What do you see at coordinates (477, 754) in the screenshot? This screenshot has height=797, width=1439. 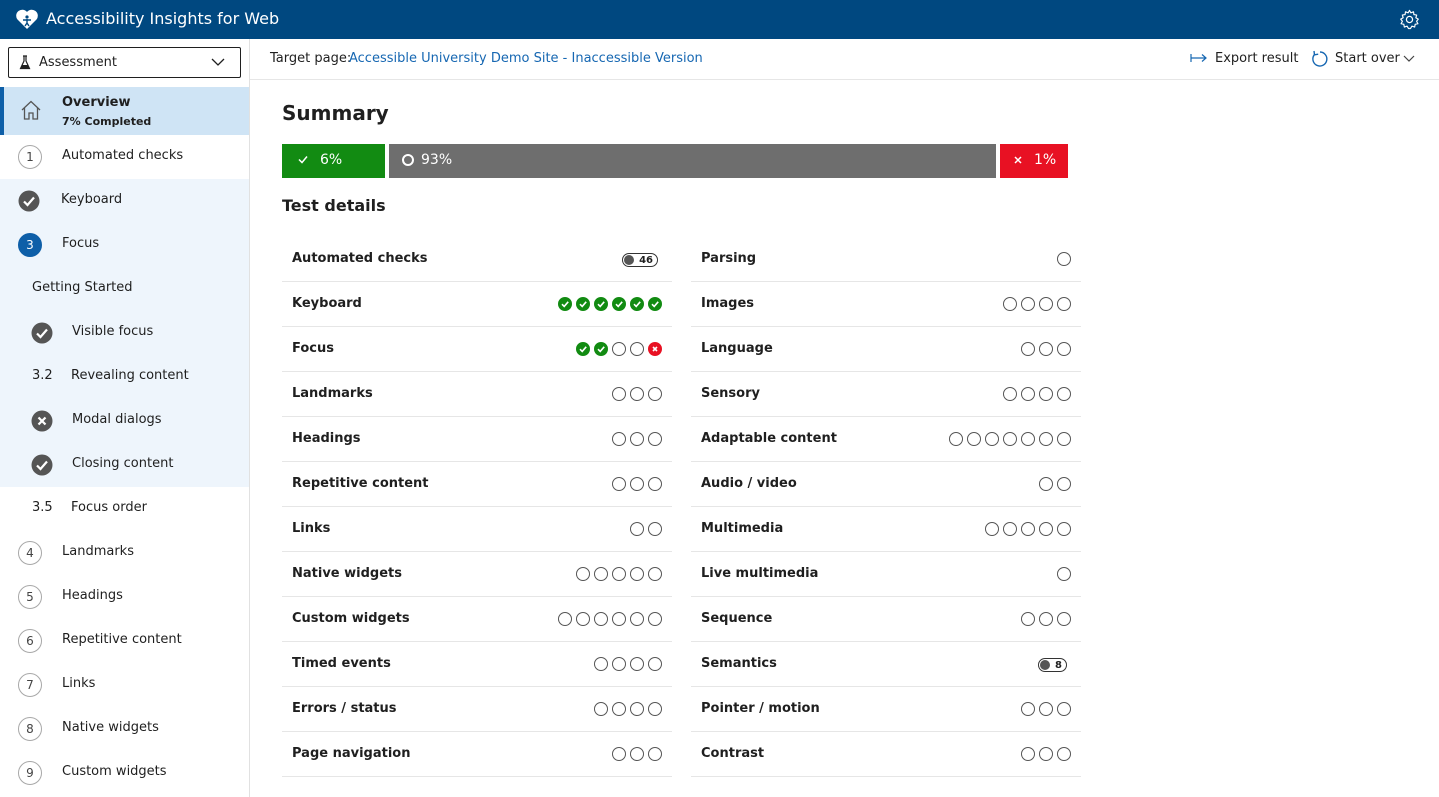 I see `test-row-page-navigation: Page navigation` at bounding box center [477, 754].